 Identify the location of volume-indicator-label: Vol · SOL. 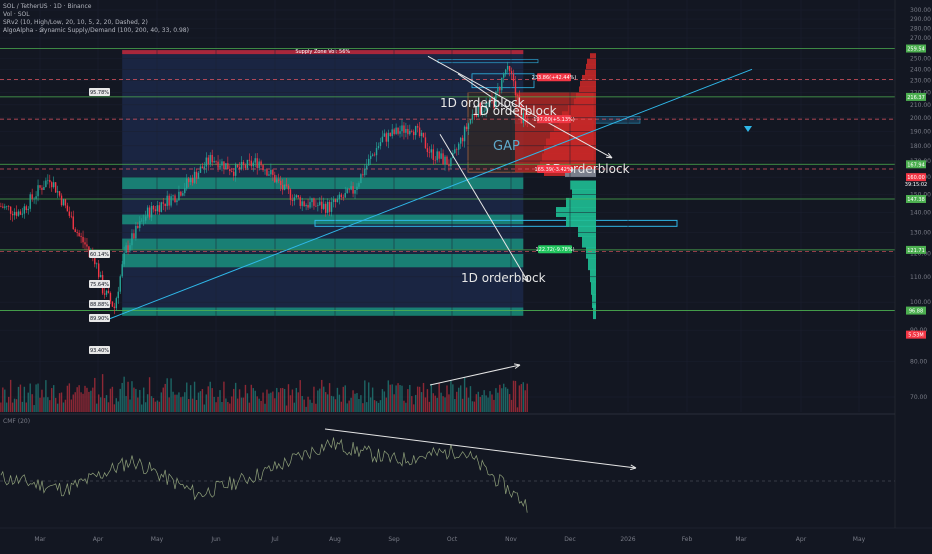
(16, 14).